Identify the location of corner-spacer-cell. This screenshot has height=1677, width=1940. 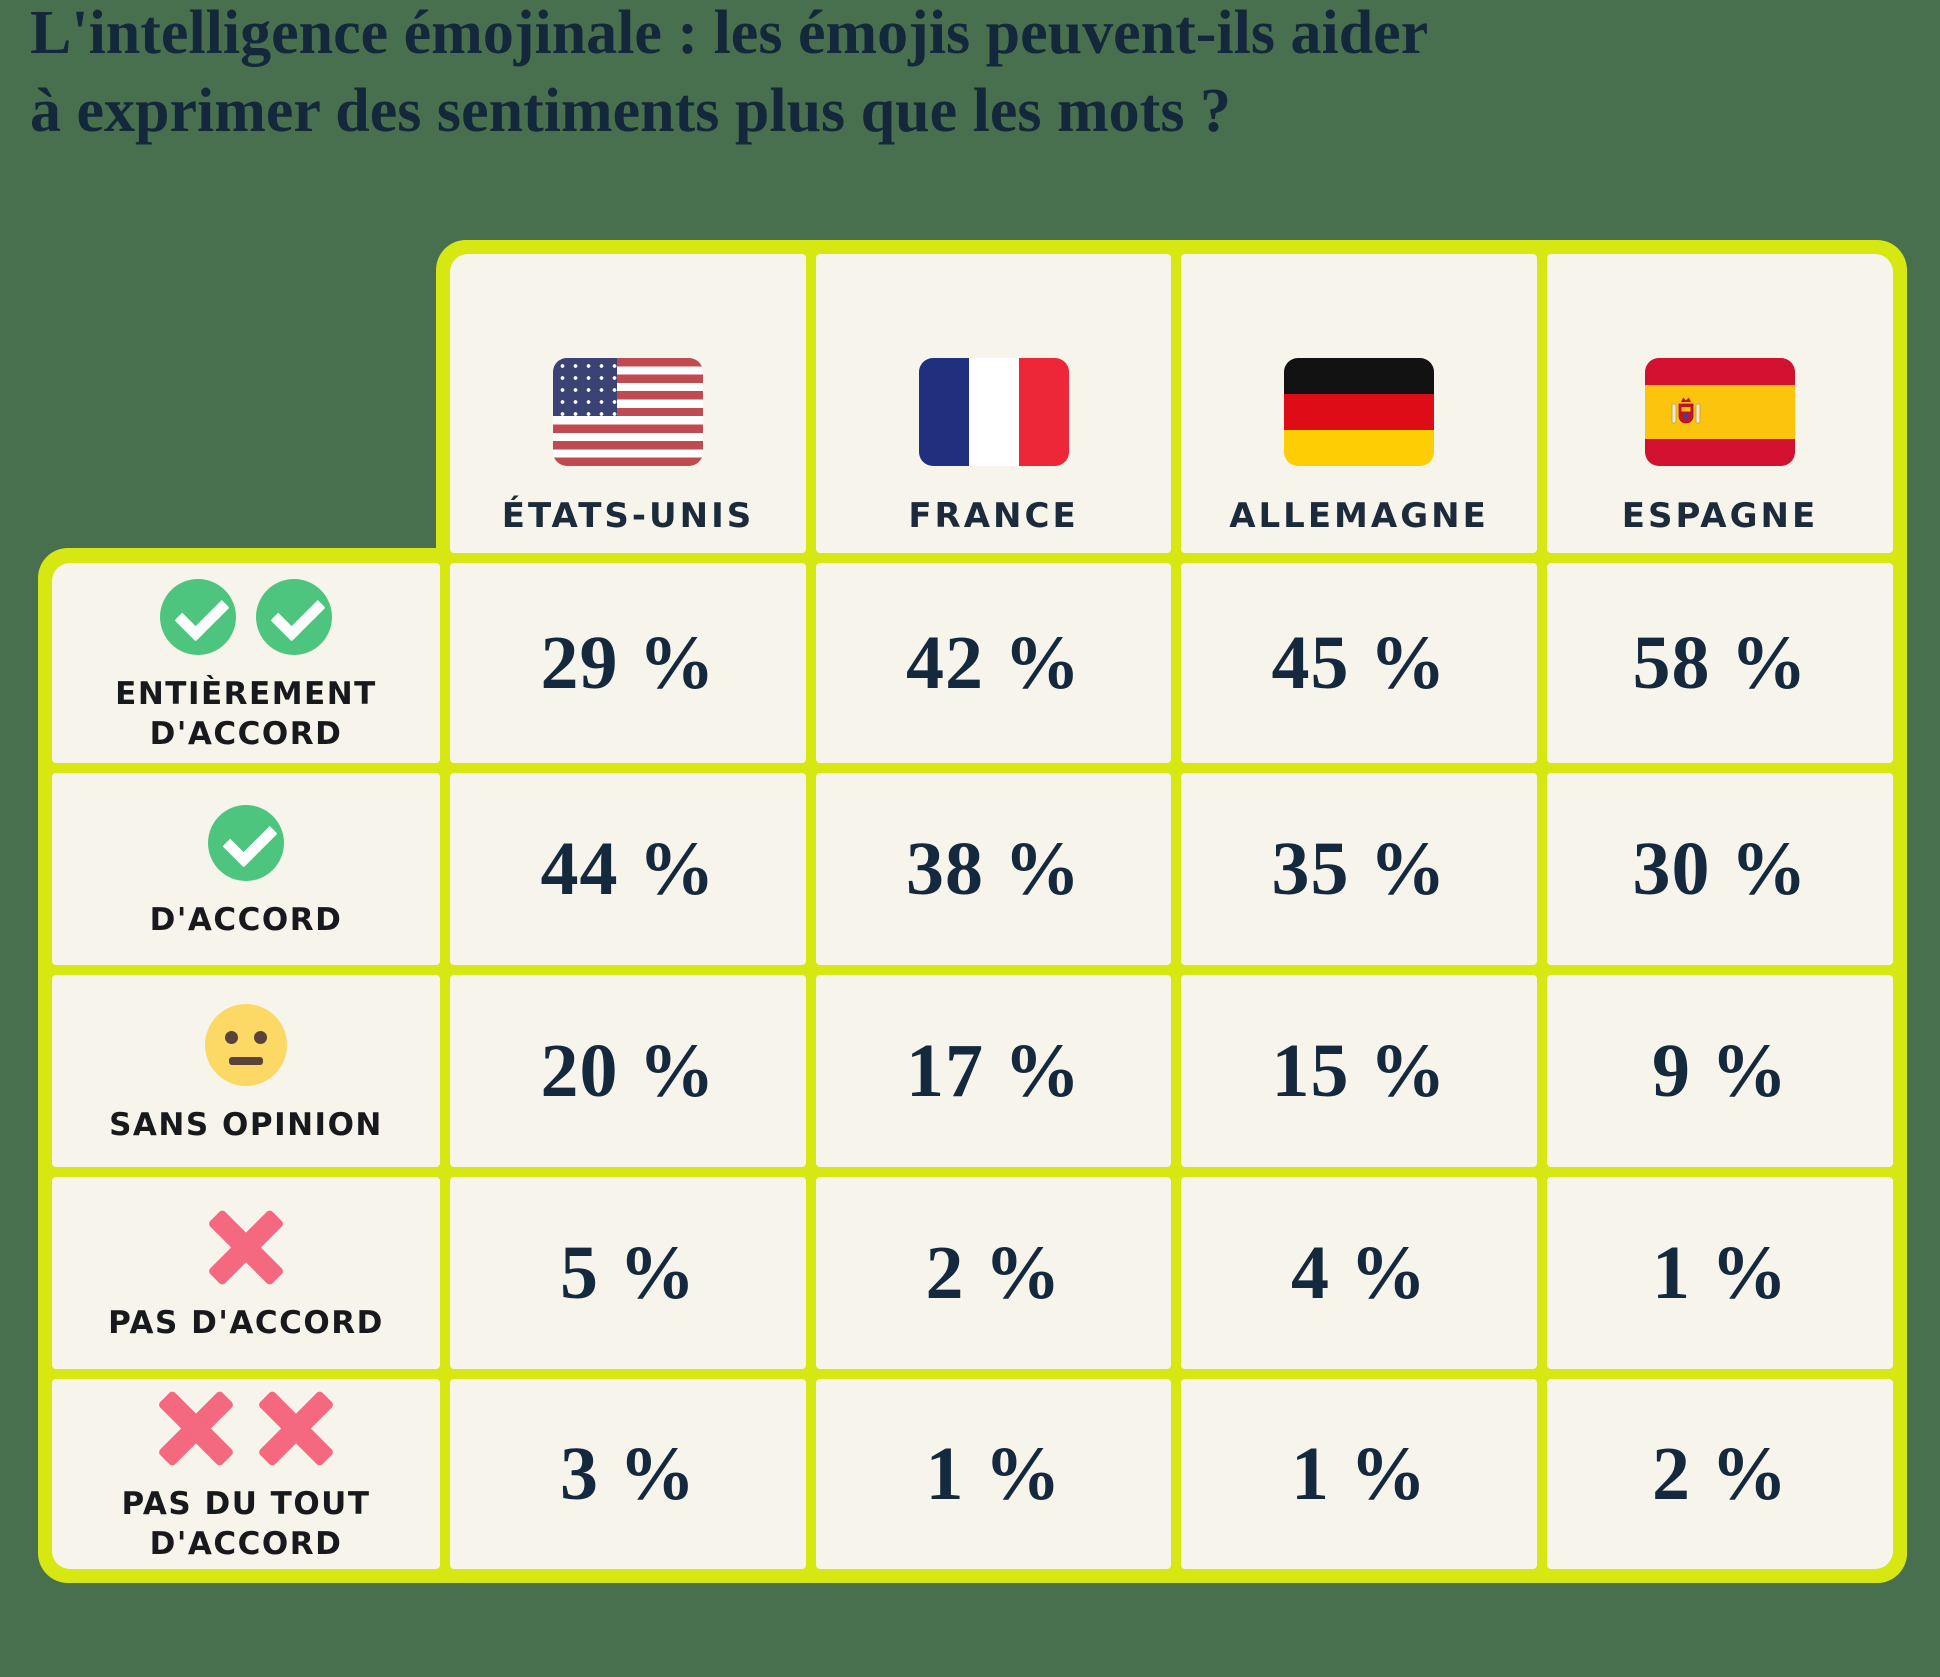
(246, 403).